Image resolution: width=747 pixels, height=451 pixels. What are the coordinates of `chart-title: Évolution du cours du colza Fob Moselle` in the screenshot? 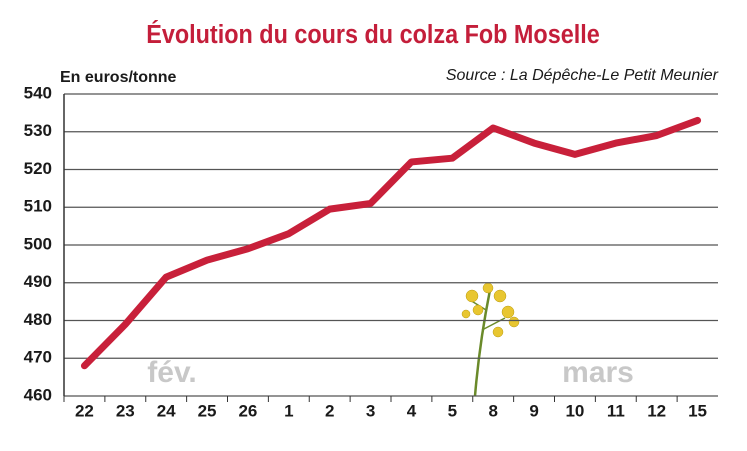 It's located at (372, 34).